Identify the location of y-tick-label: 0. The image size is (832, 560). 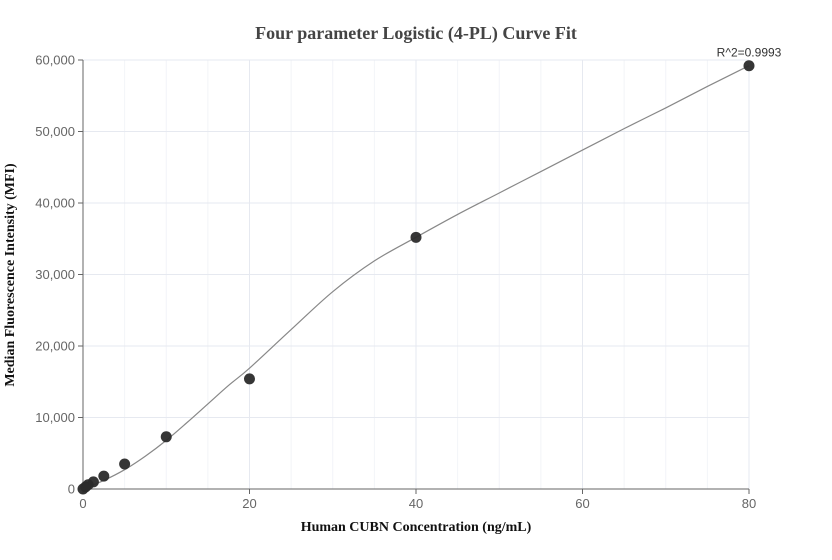
(71, 489).